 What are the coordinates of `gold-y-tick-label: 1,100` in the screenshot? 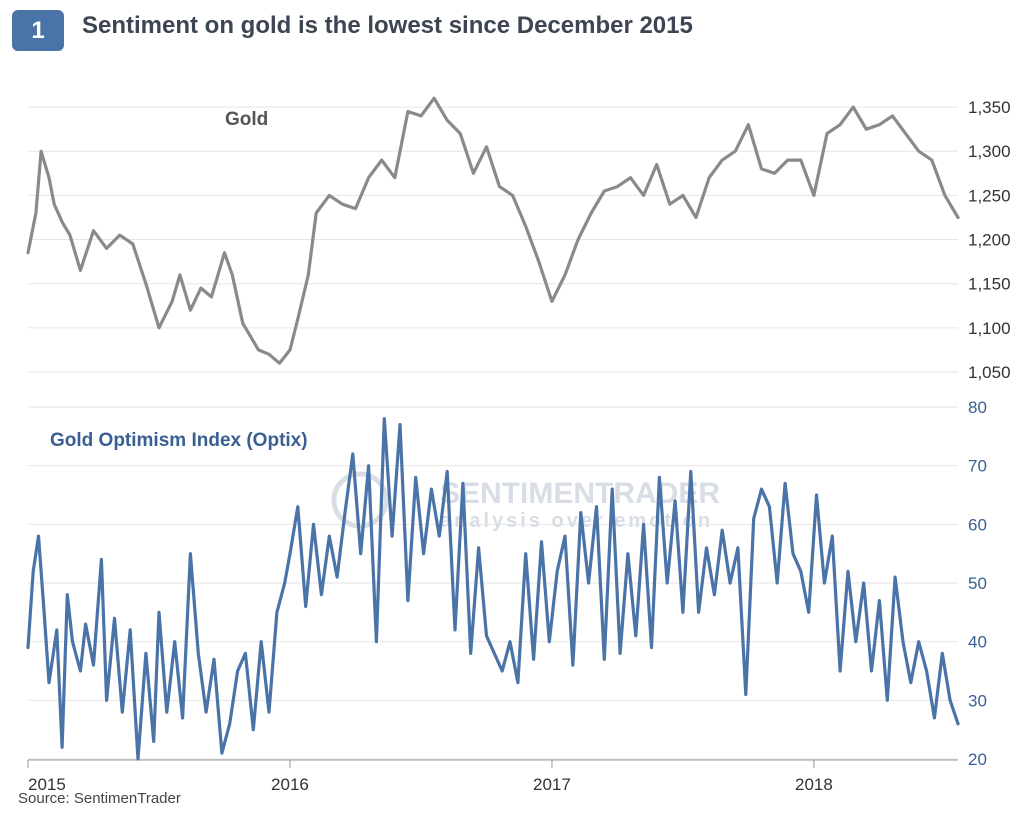 It's located at (989, 328).